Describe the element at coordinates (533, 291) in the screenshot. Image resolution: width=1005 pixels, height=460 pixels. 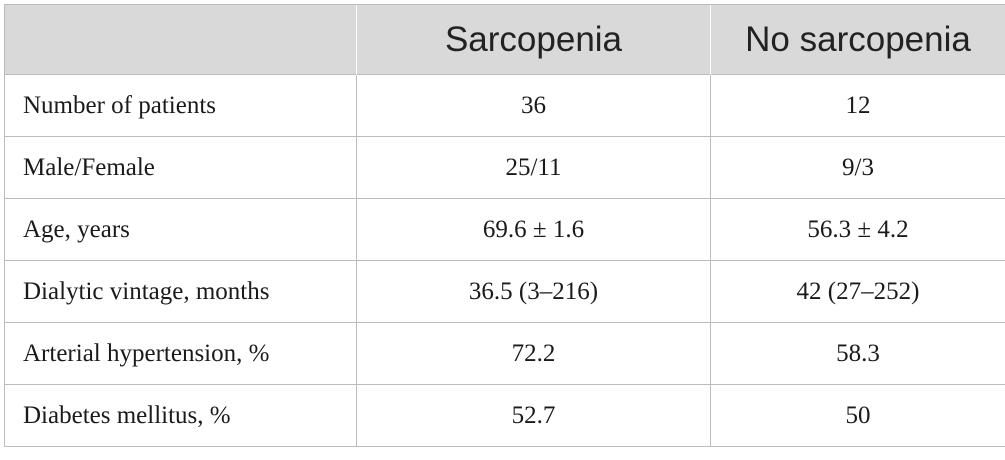
I see `sarcopenia-value: 36.5 (3–216)` at that location.